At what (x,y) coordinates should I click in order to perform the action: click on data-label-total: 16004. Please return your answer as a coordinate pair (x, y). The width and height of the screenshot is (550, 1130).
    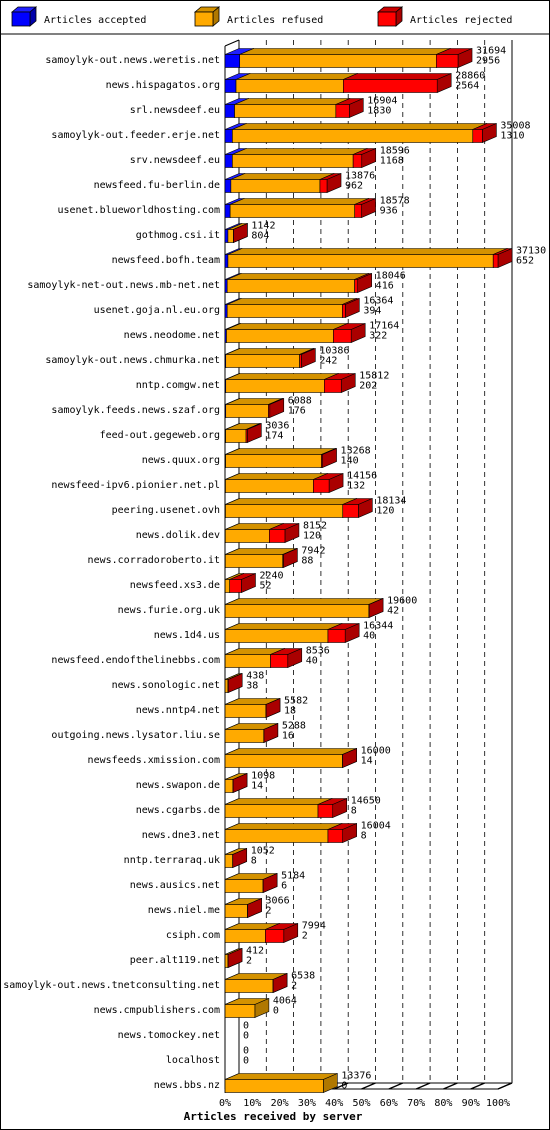
    Looking at the image, I should click on (376, 826).